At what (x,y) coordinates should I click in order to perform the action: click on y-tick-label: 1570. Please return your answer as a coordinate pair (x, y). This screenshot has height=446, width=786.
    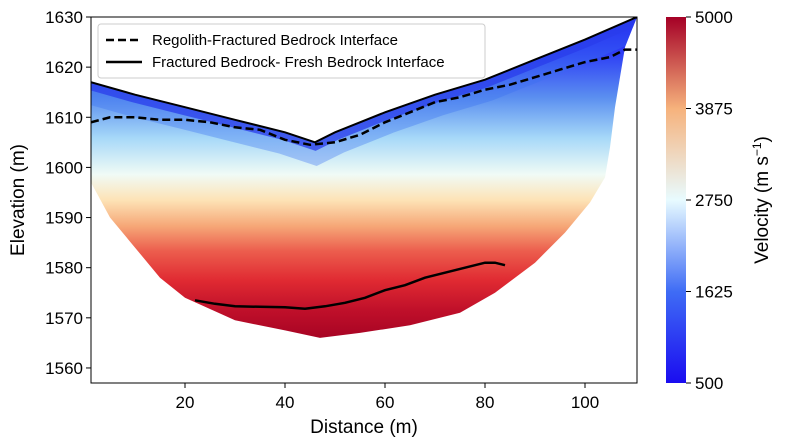
    Looking at the image, I should click on (64, 318).